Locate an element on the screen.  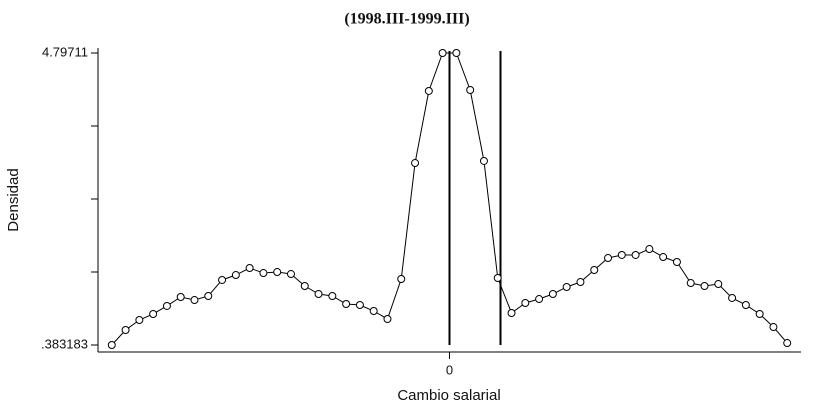
y-tick-label: 4.79711 is located at coordinates (65, 51).